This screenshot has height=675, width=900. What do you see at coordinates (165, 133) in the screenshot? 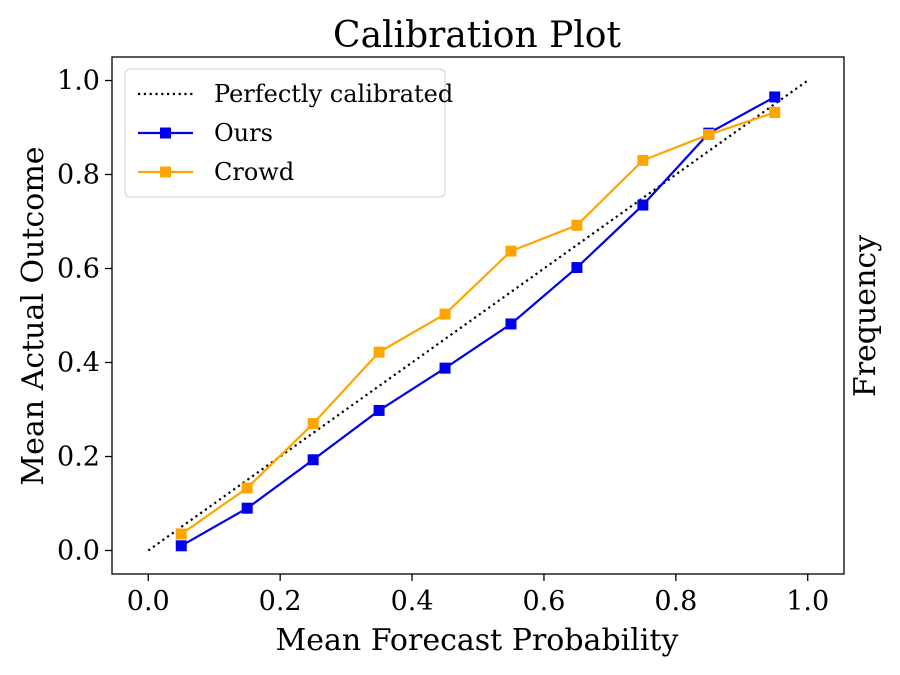
I see `legend-marker-ours` at bounding box center [165, 133].